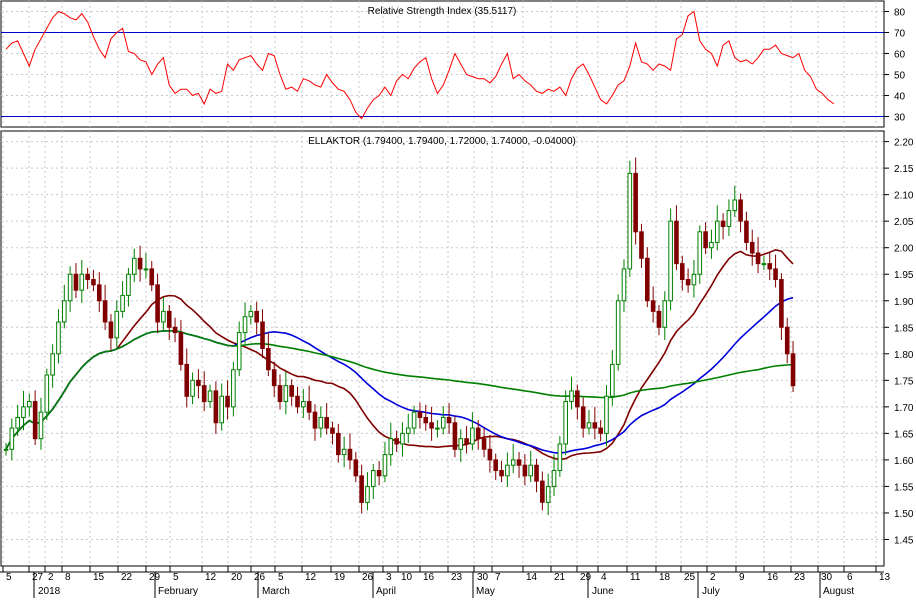 This screenshot has width=916, height=603. What do you see at coordinates (127, 577) in the screenshot?
I see `x-day-label: 22` at bounding box center [127, 577].